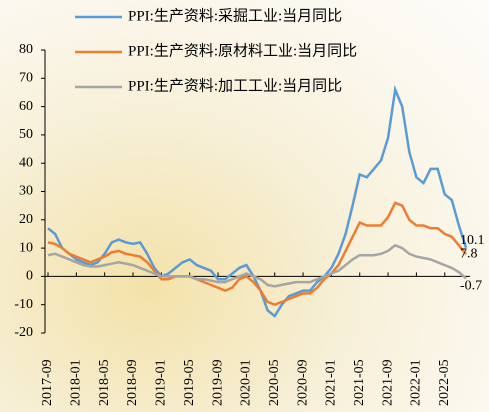 The width and height of the screenshot is (489, 412). I want to click on x-tick-label: 2018-01, so click(76, 382).